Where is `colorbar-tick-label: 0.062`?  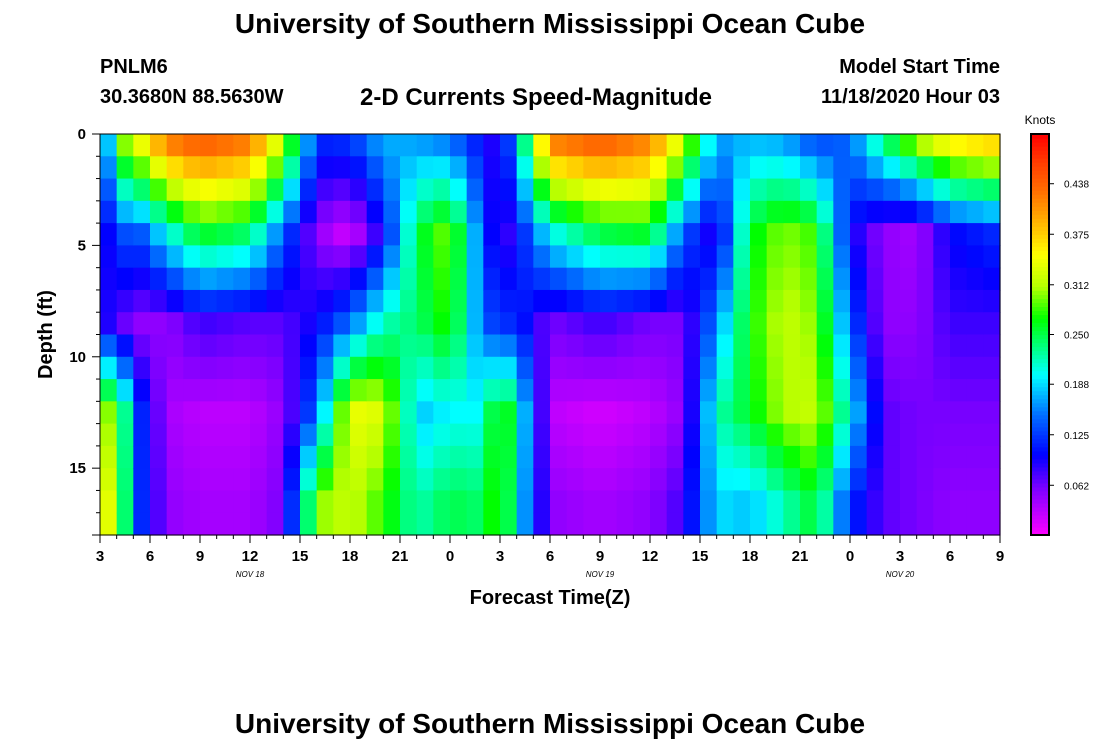
colorbar-tick-label: 0.062 is located at coordinates (1076, 486).